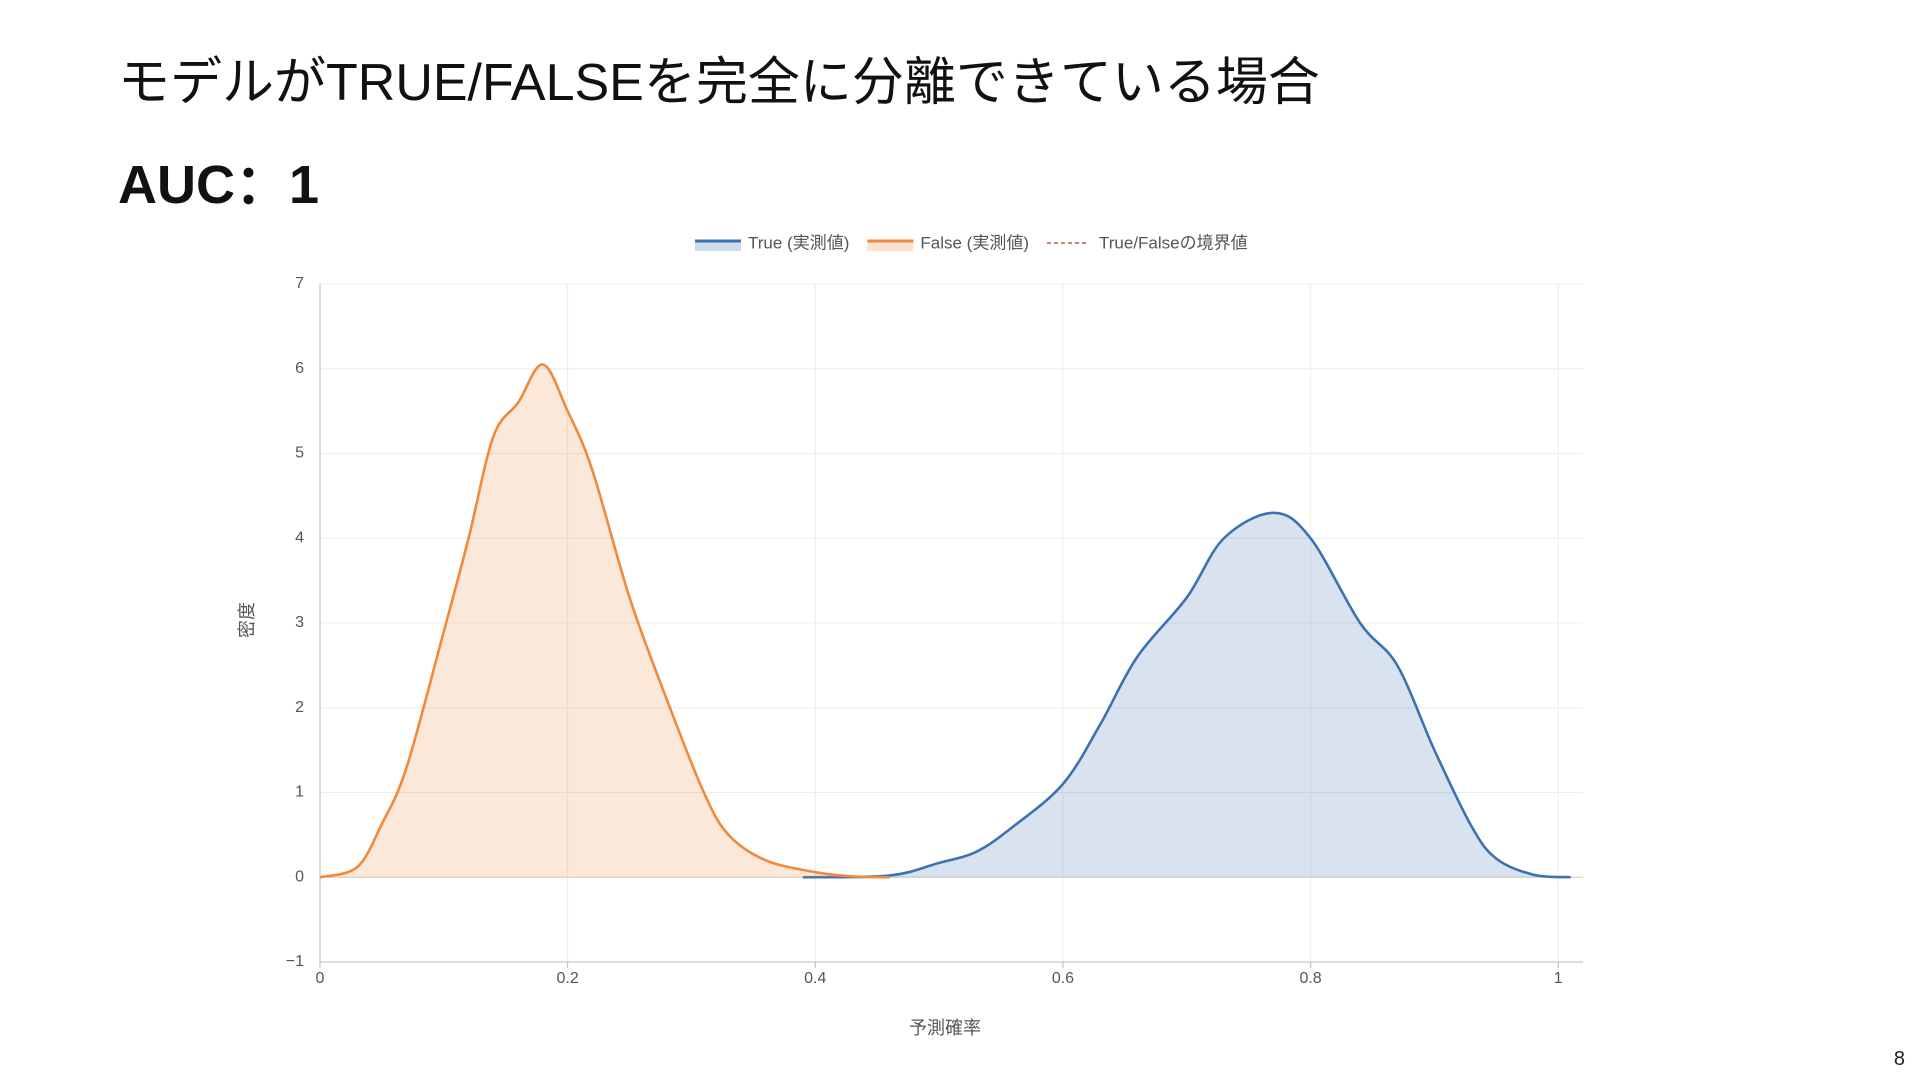 The height and width of the screenshot is (1080, 1920). What do you see at coordinates (295, 961) in the screenshot?
I see `y-tick-label: −1` at bounding box center [295, 961].